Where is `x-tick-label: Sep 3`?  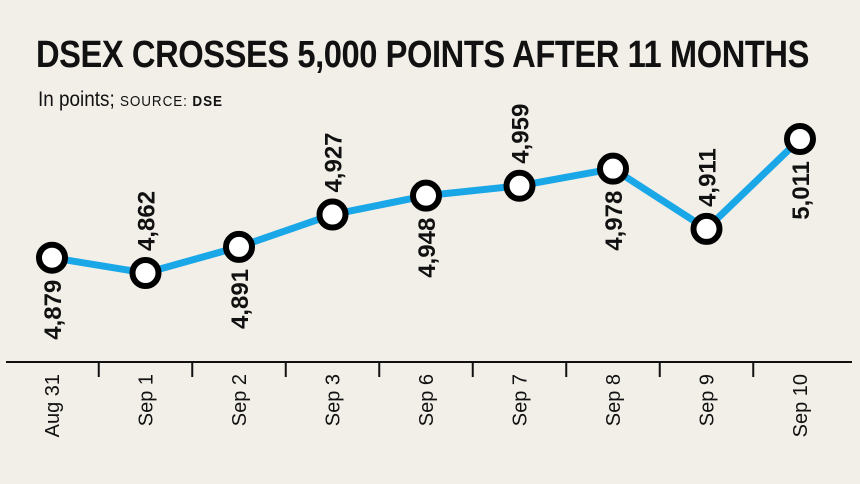 x-tick-label: Sep 3 is located at coordinates (334, 400).